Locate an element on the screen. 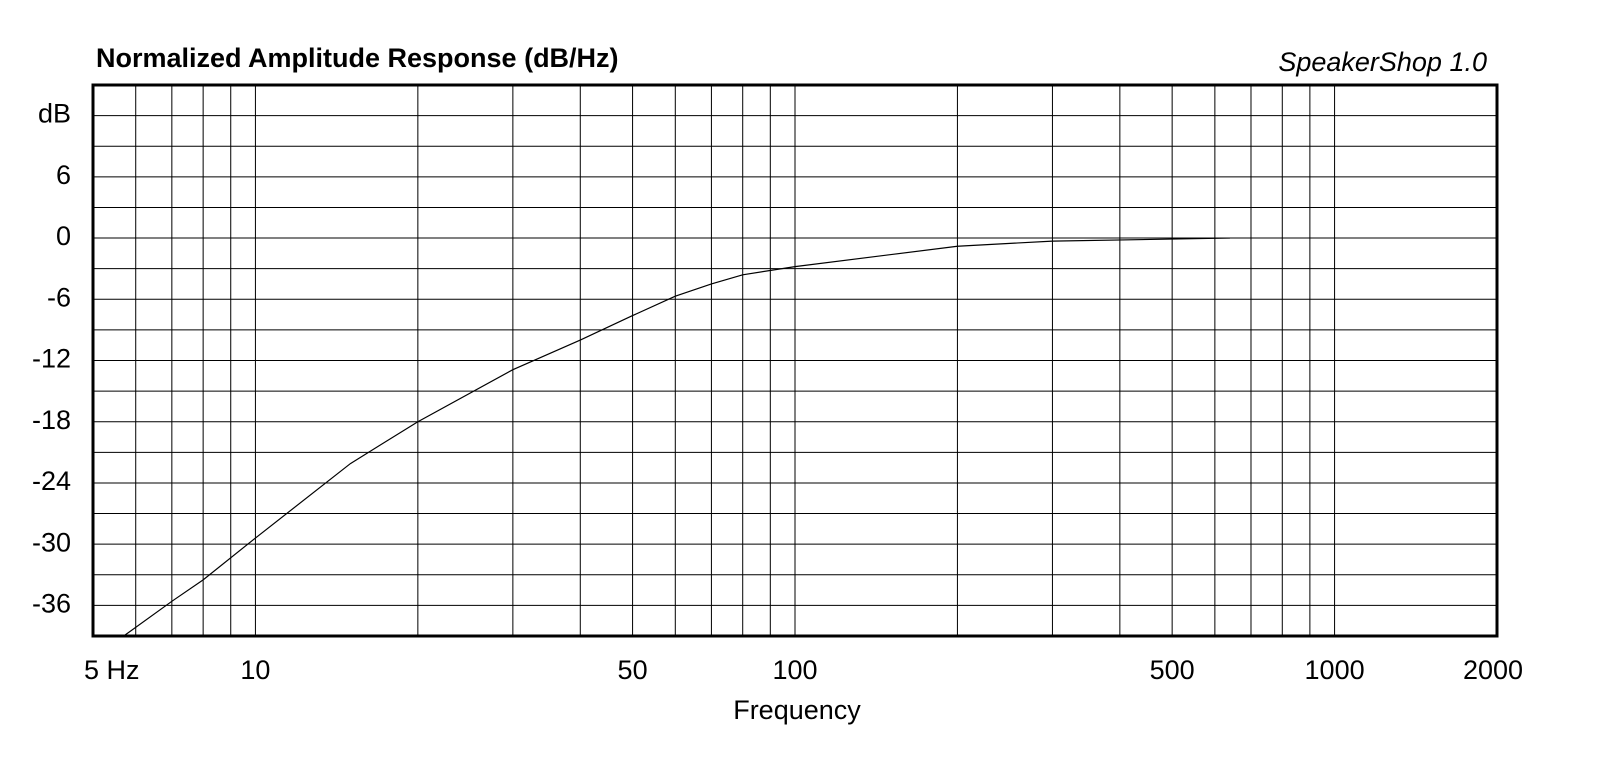 The image size is (1608, 768). x-tick-label: 5 Hz is located at coordinates (112, 670).